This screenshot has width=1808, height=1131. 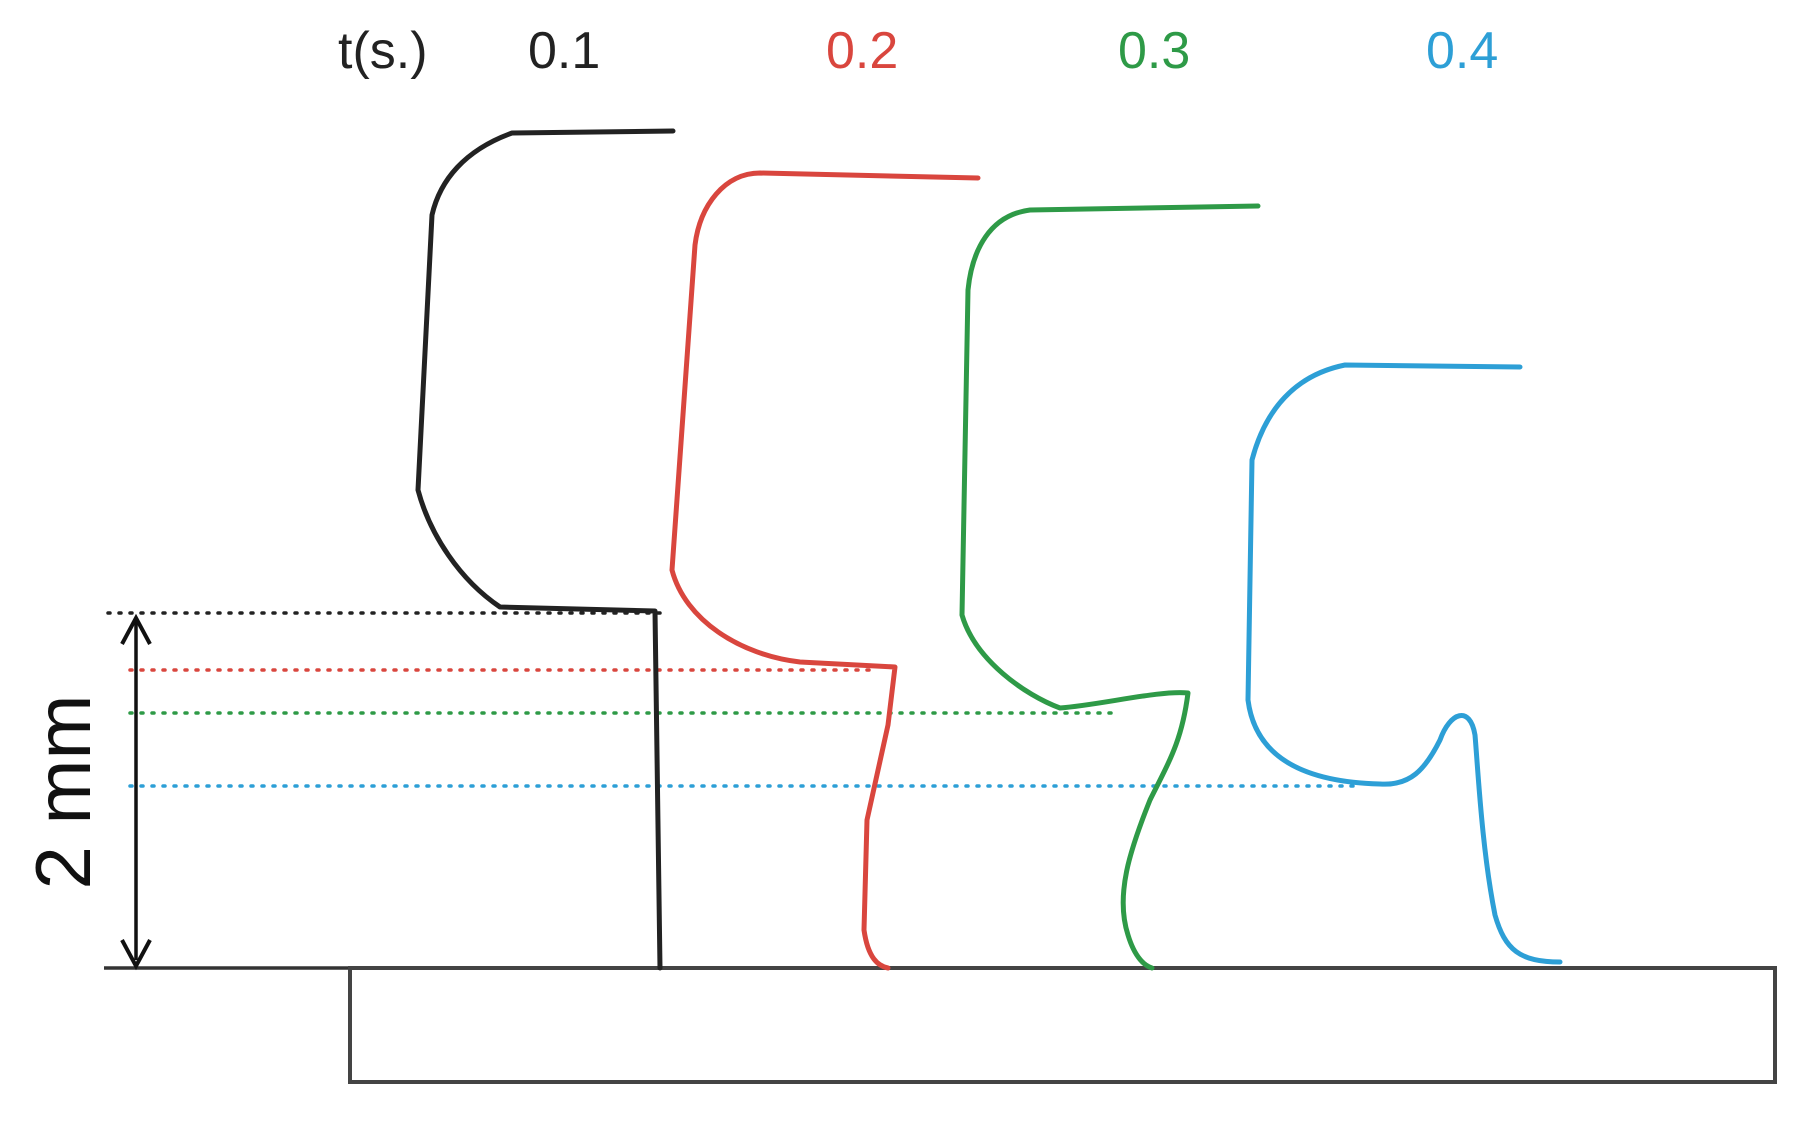 I want to click on time-label-0-4: 0.4, so click(x=1462, y=51).